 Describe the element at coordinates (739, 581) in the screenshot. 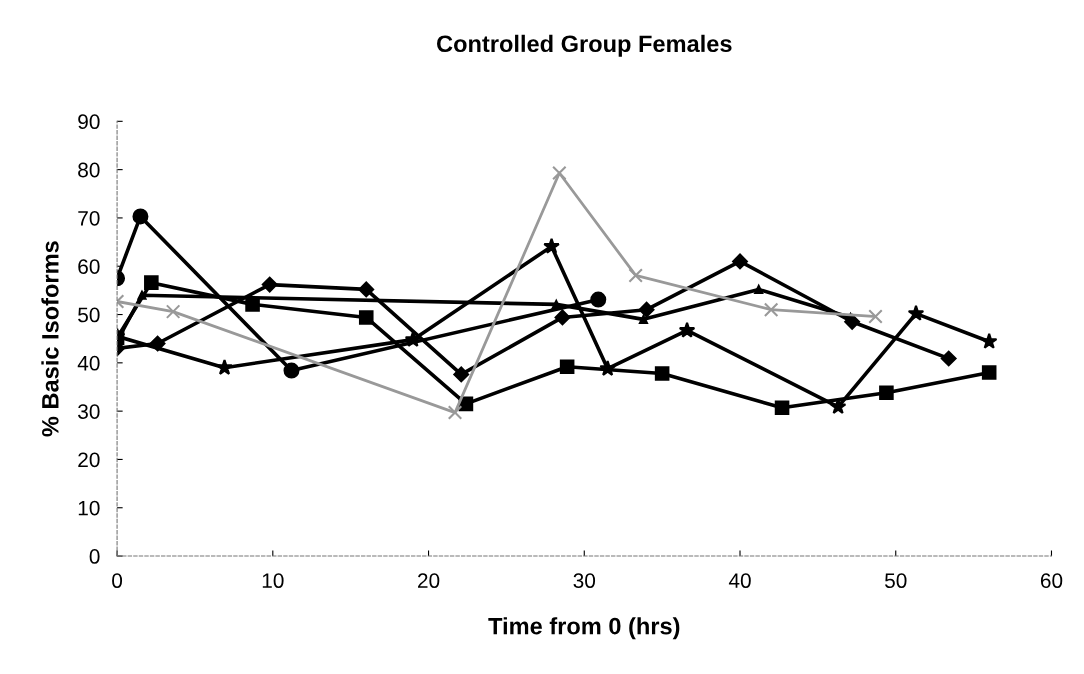

I see `x-tick-label: 40` at that location.